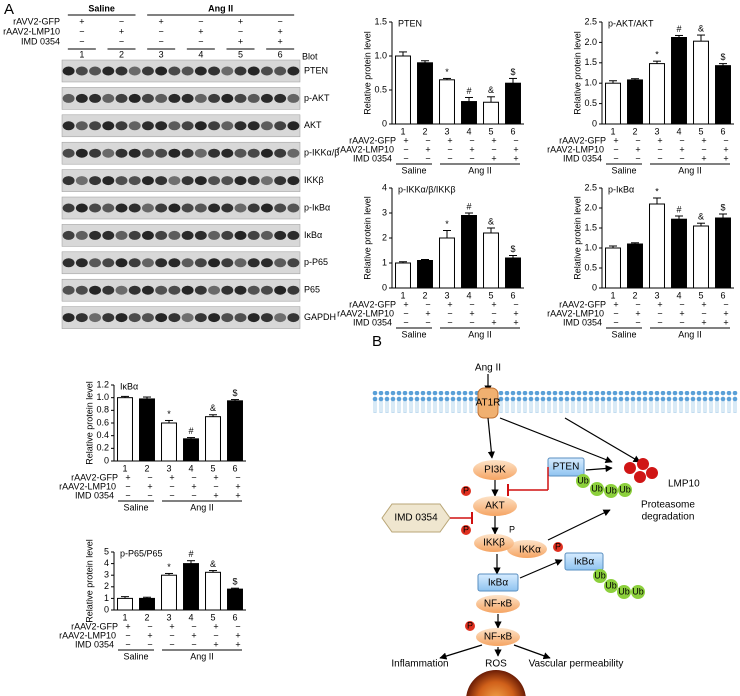  I want to click on y-tick-label: 1, so click(106, 598).